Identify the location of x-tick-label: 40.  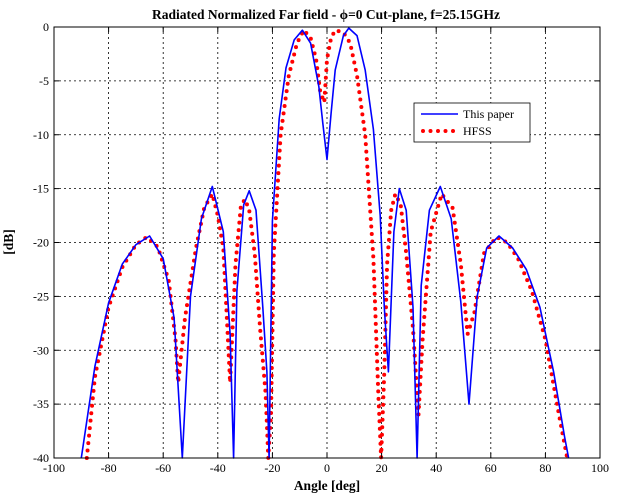
(436, 468).